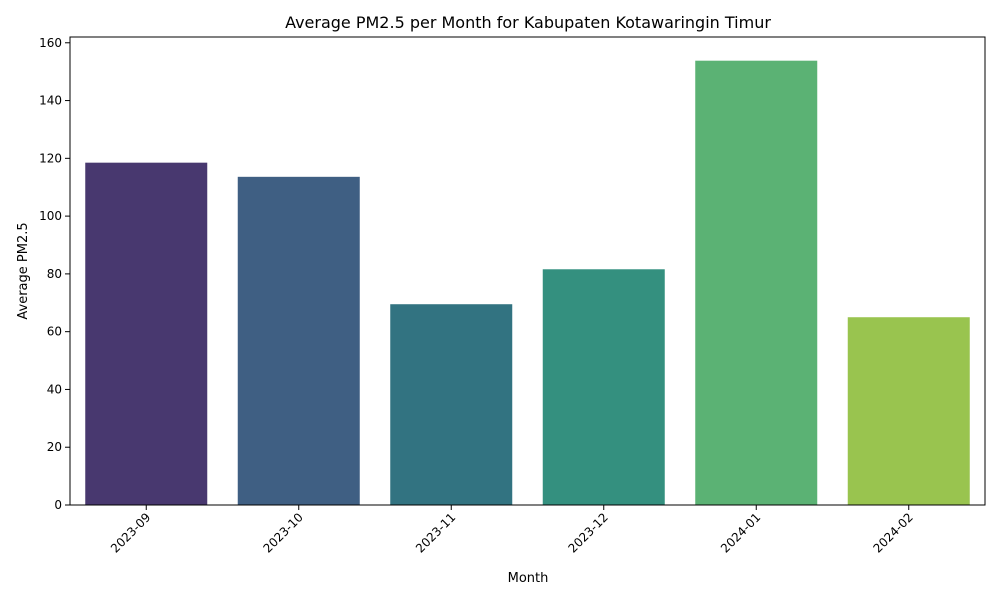  Describe the element at coordinates (283, 532) in the screenshot. I see `x-tick-label: 2023-10` at that location.